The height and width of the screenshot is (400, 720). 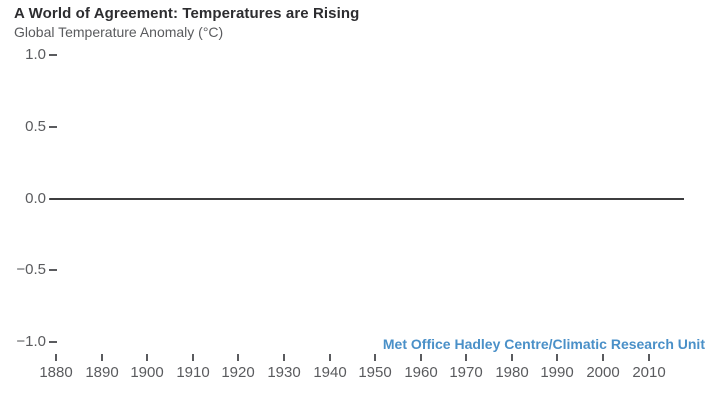 What do you see at coordinates (466, 372) in the screenshot?
I see `x-tick-label: 1970` at bounding box center [466, 372].